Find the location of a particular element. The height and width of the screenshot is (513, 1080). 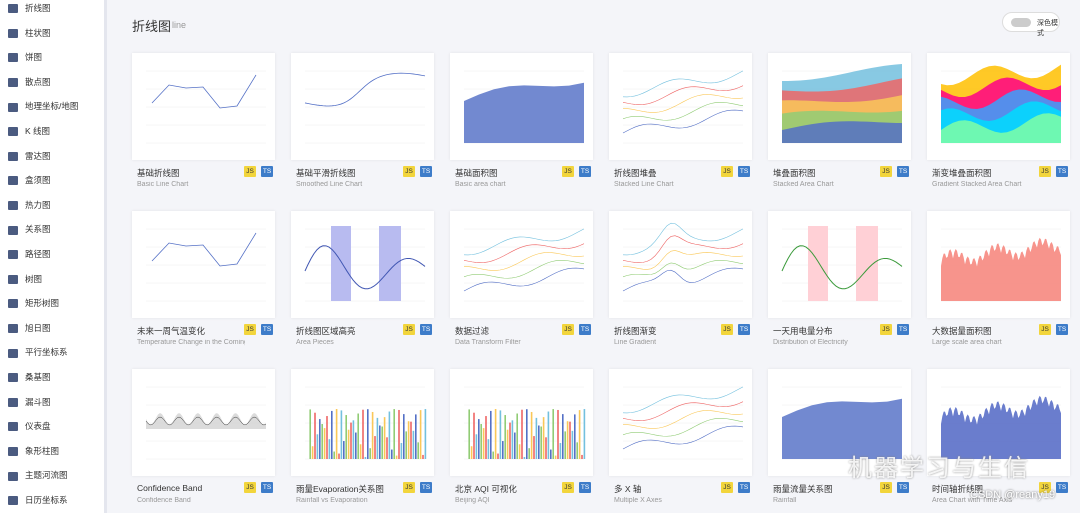

nav-item: 饼图 is located at coordinates (25, 57).